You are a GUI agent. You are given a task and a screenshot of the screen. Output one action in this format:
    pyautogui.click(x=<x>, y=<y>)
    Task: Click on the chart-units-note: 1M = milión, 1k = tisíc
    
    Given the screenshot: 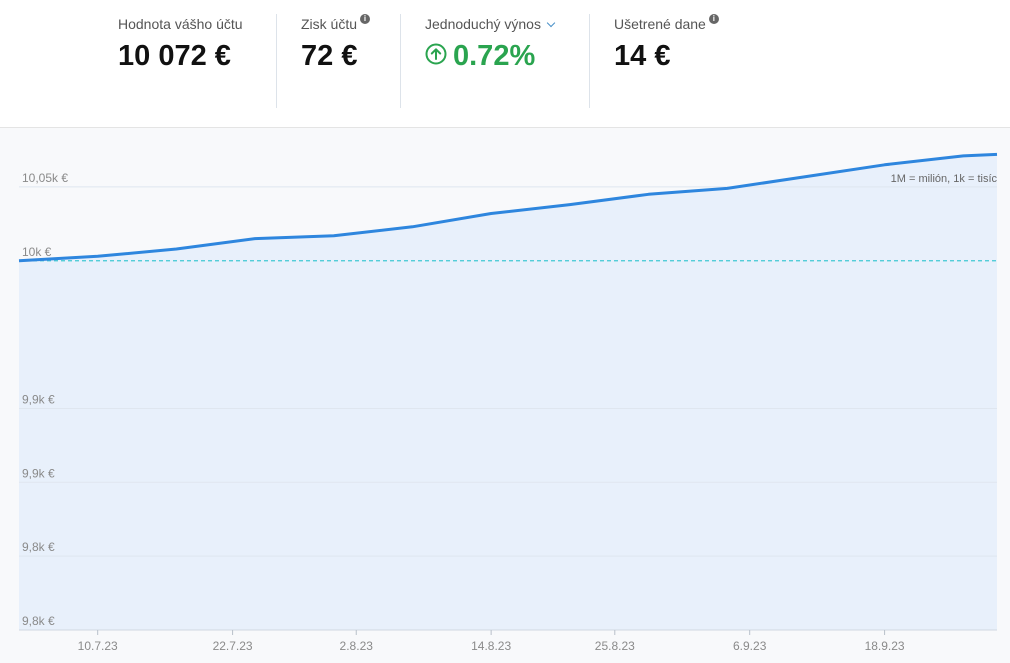 What is the action you would take?
    pyautogui.click(x=944, y=179)
    